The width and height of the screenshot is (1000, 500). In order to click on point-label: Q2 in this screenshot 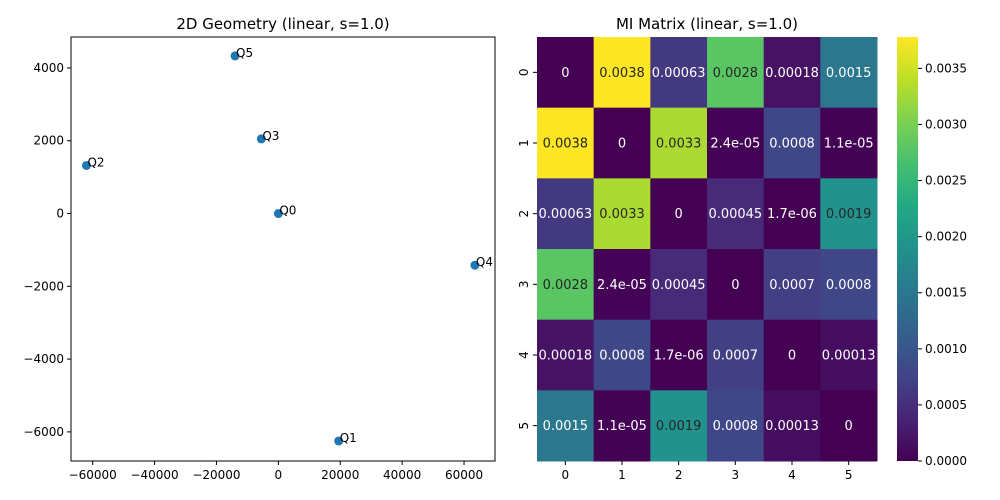, I will do `click(95, 162)`.